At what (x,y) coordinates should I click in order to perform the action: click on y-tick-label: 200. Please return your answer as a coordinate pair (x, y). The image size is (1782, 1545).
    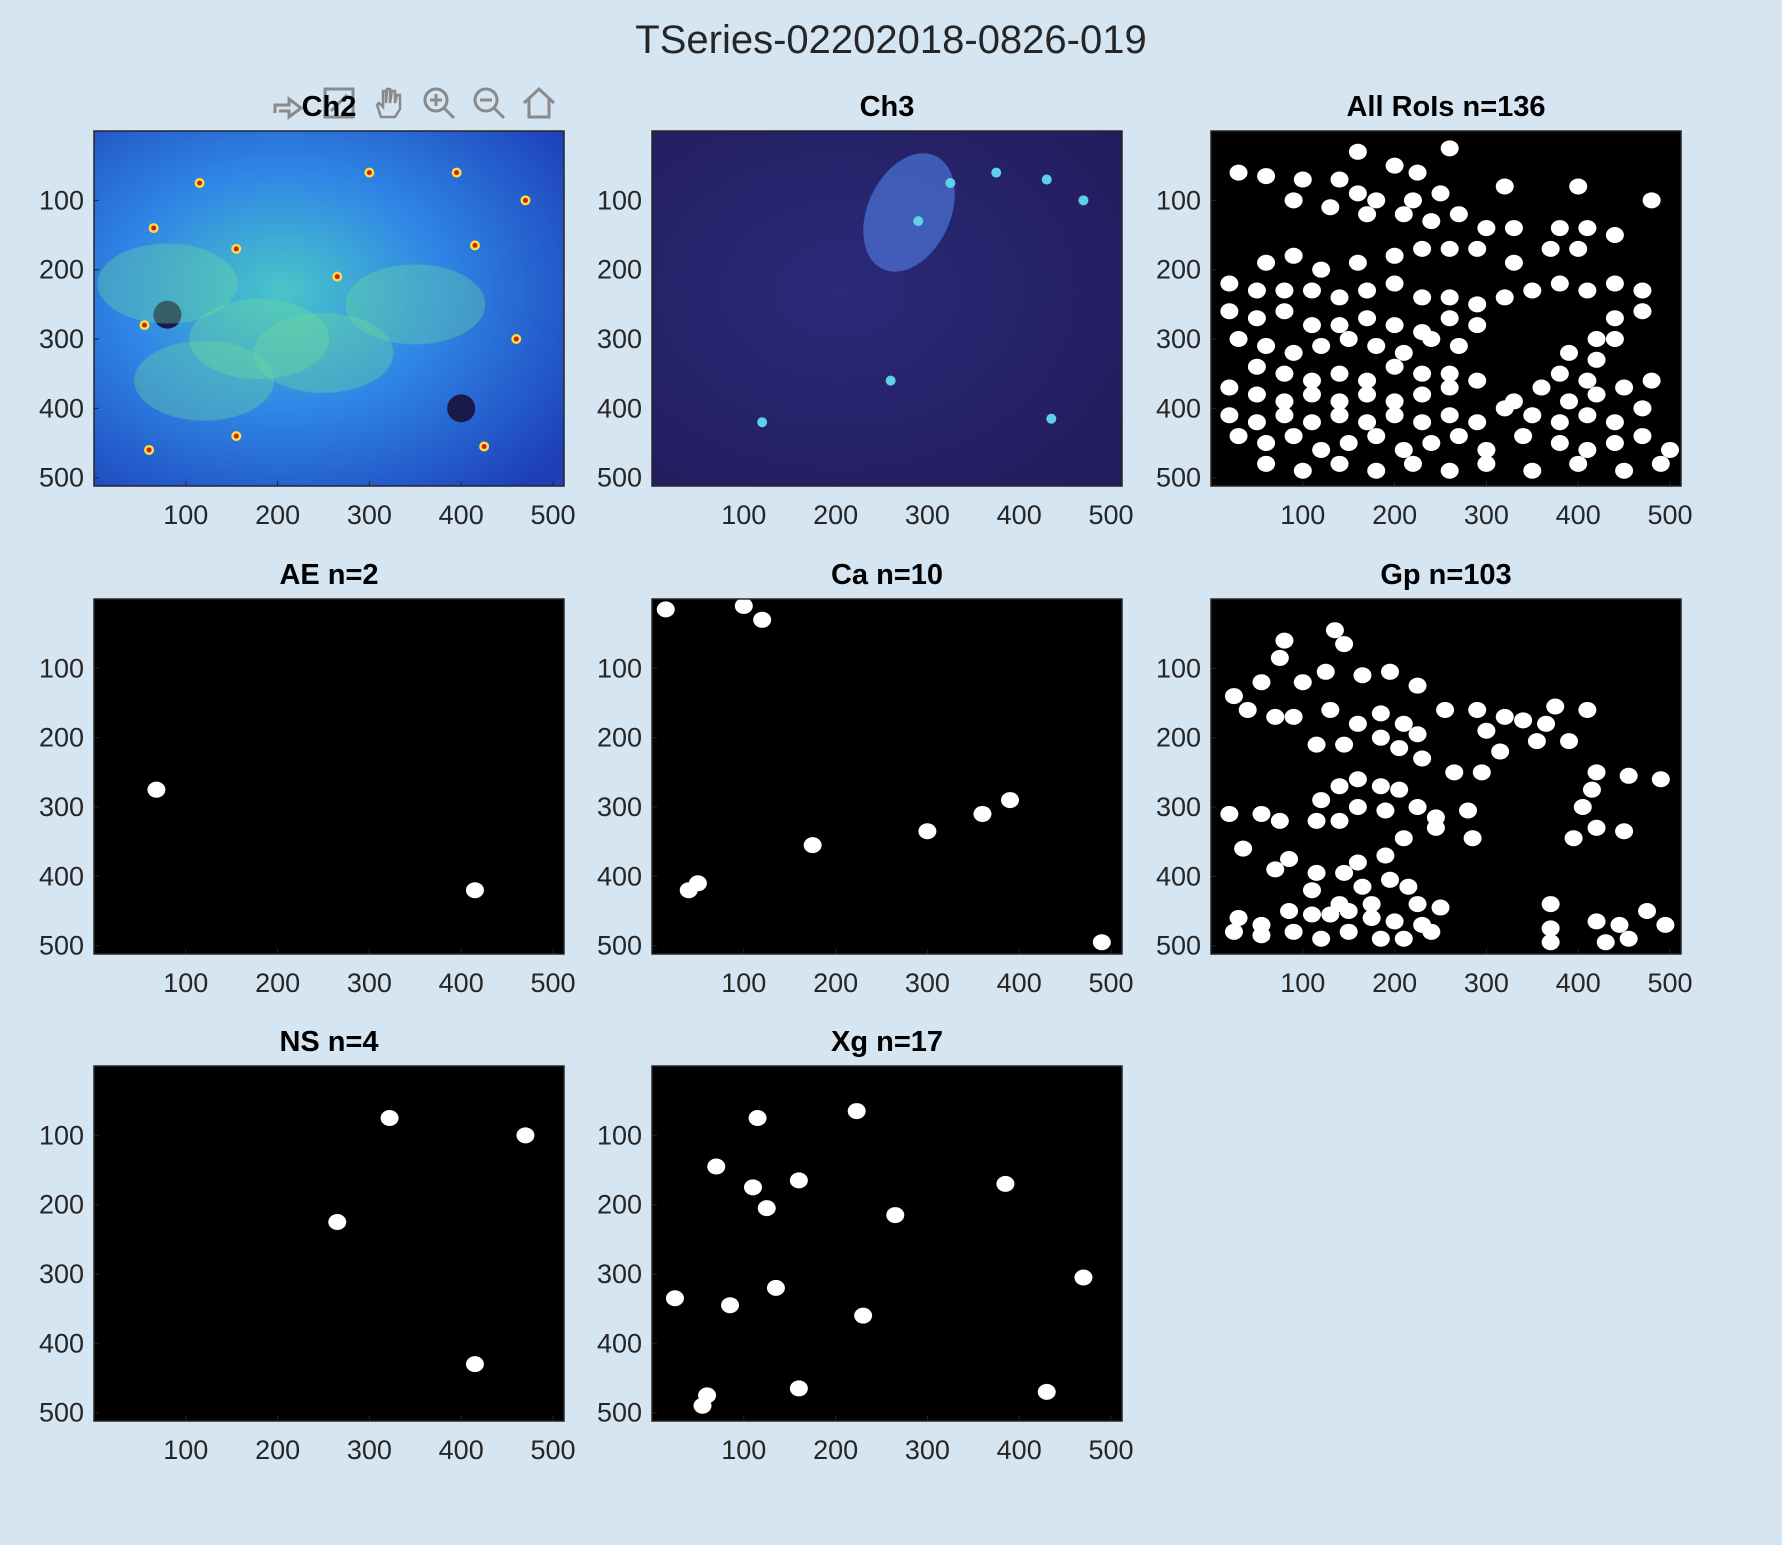
    Looking at the image, I should click on (61, 270).